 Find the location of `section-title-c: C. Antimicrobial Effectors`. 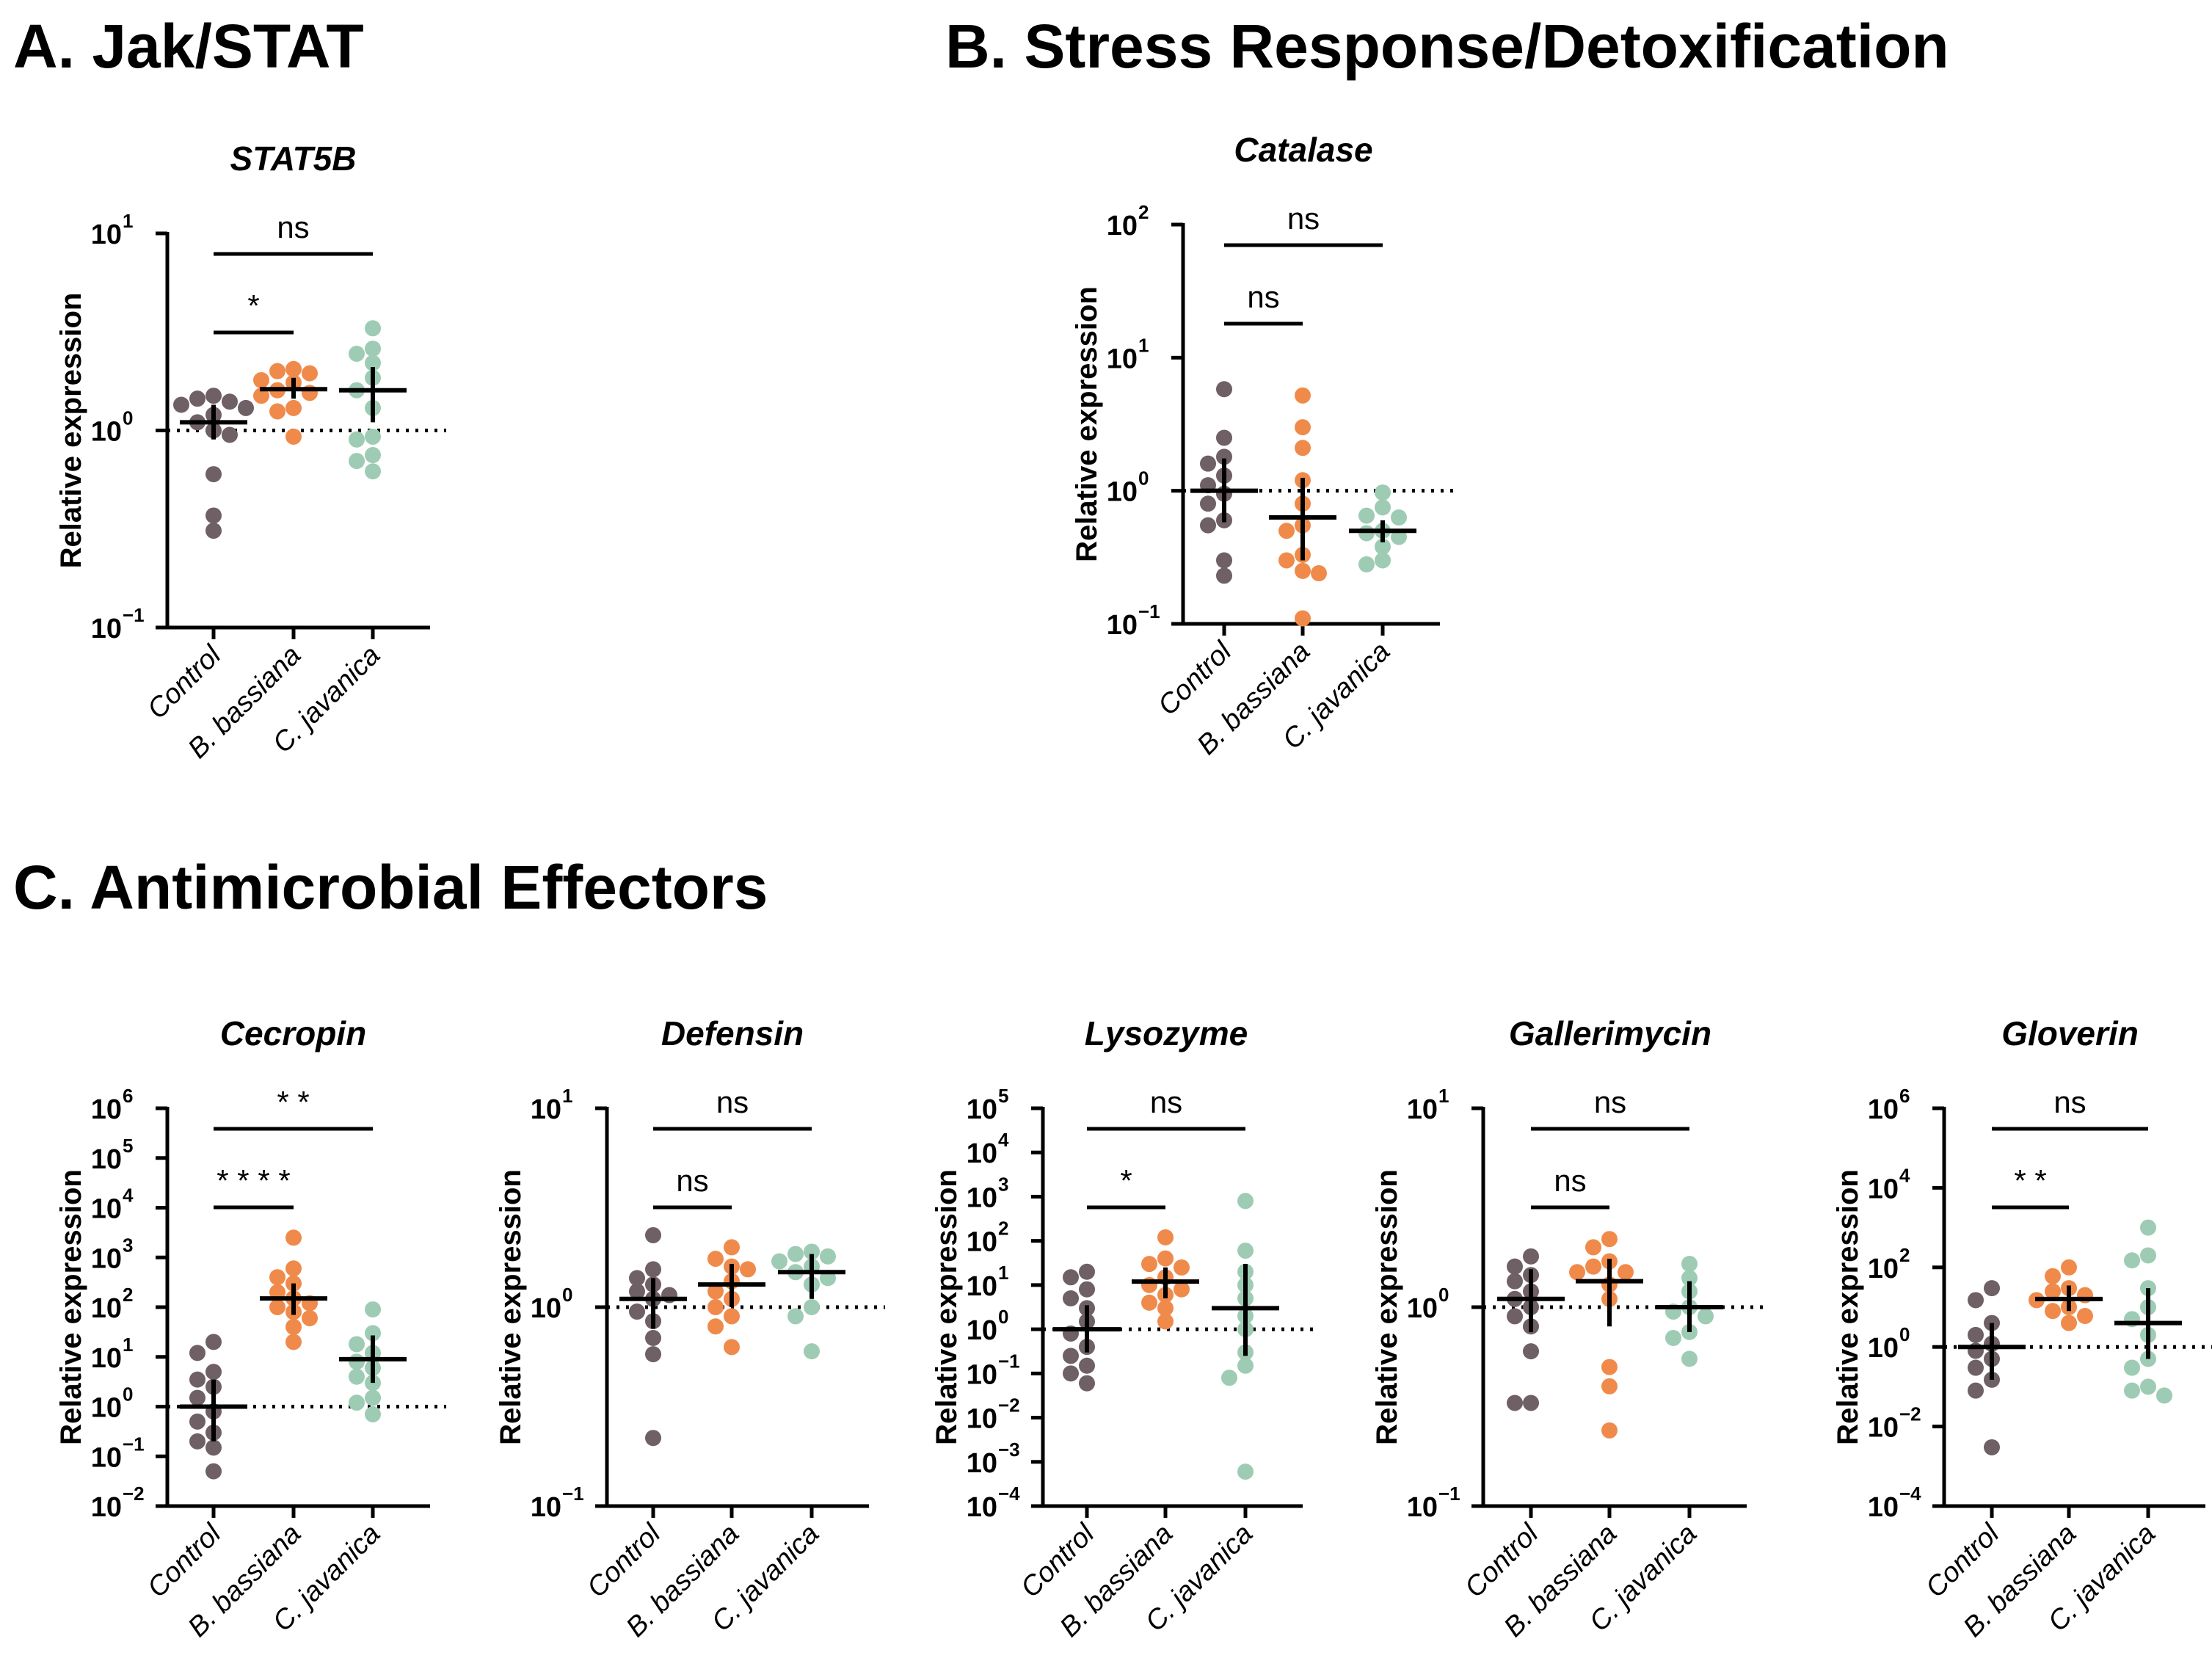

section-title-c: C. Antimicrobial Effectors is located at coordinates (390, 887).